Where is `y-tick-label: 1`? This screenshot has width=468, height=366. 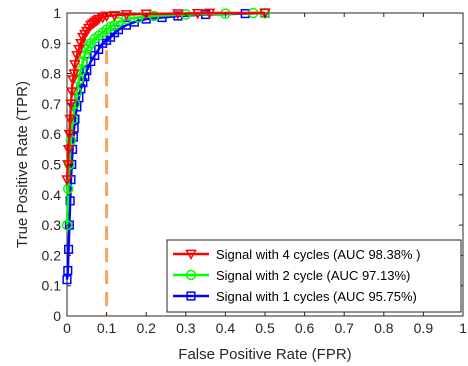
y-tick-label: 1 is located at coordinates (57, 13).